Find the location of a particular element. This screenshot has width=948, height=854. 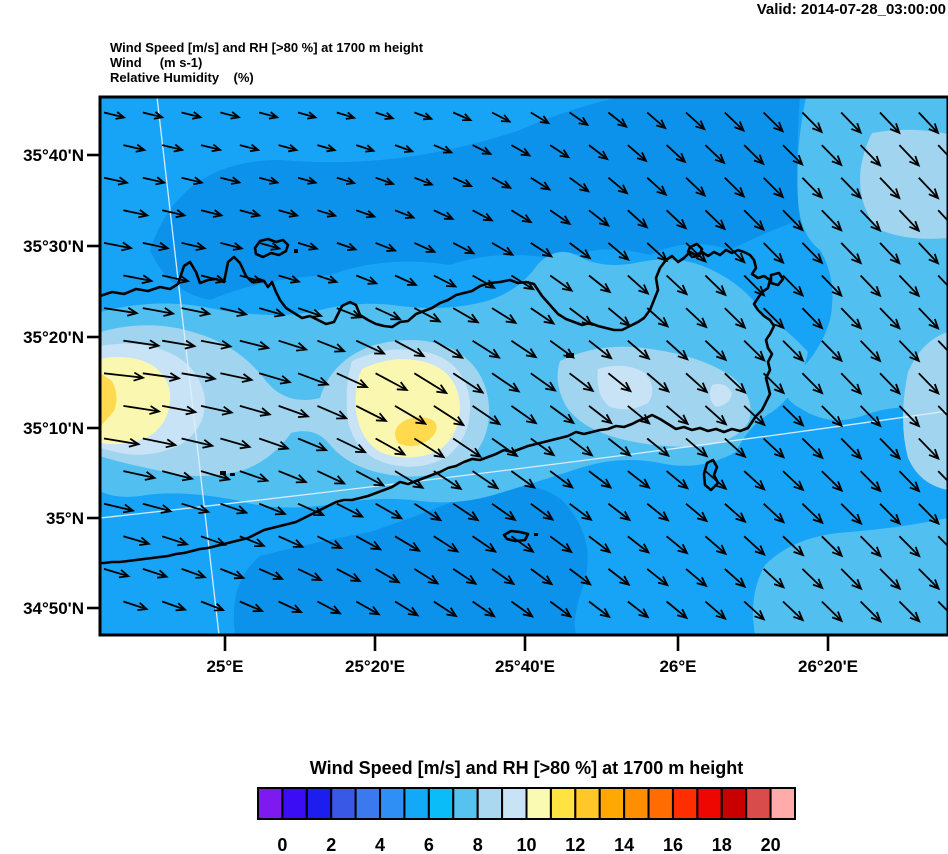

speed-band-vpale-east2 is located at coordinates (720, 395).